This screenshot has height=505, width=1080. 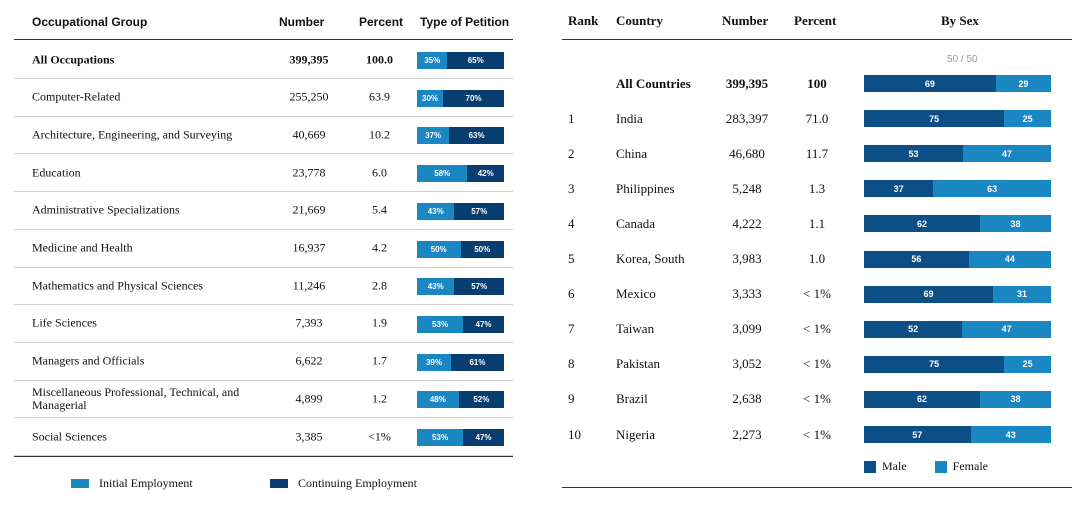 What do you see at coordinates (482, 249) in the screenshot?
I see `bar-segment-continuing: 50%` at bounding box center [482, 249].